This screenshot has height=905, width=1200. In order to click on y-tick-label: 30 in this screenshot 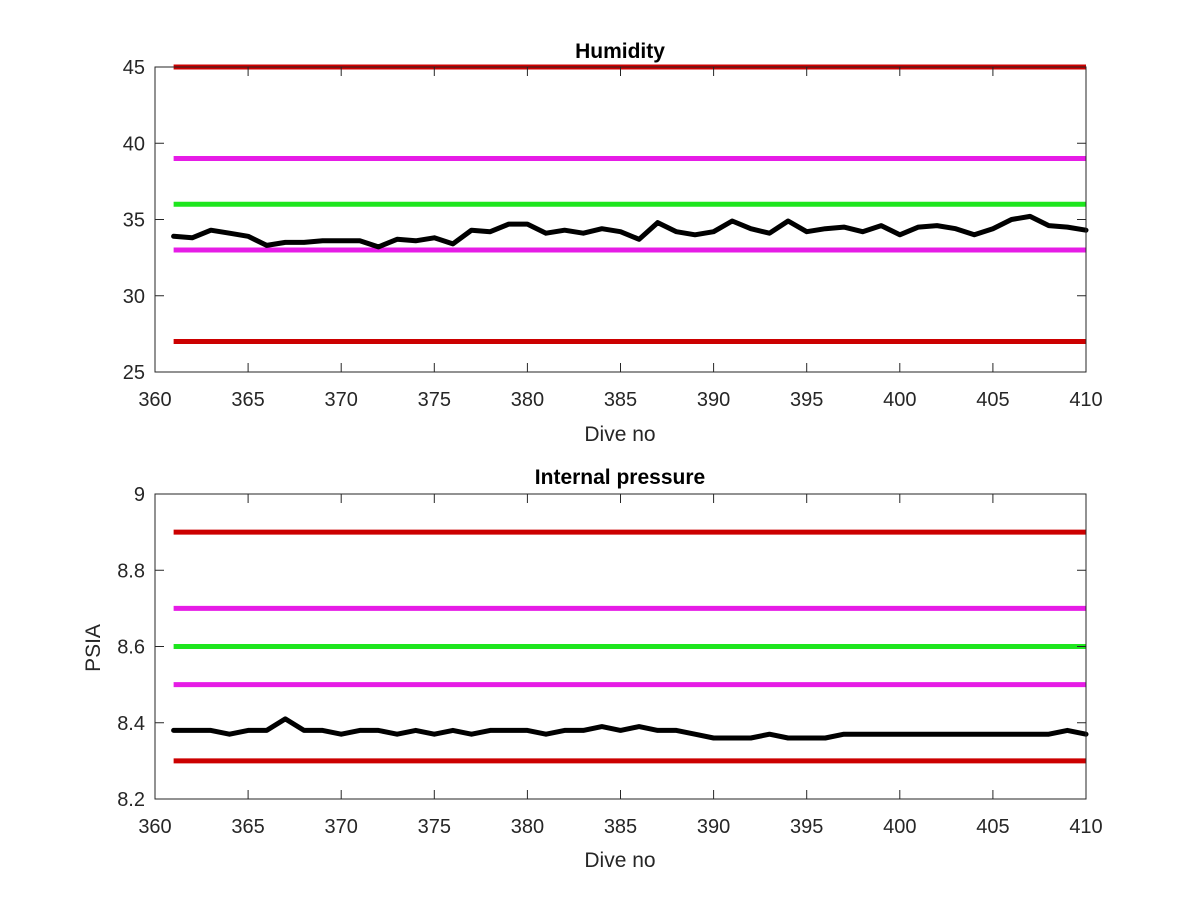, I will do `click(134, 297)`.